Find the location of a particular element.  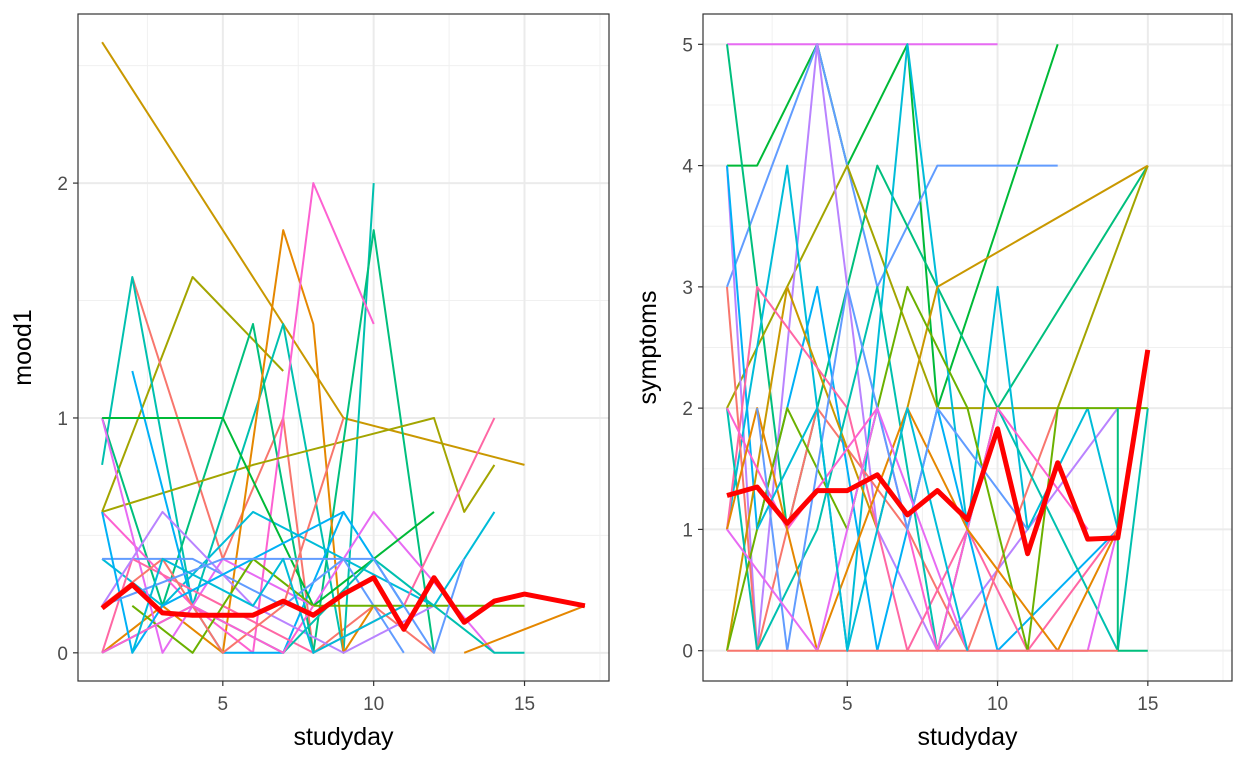

y-tick-label: 5 is located at coordinates (687, 45).